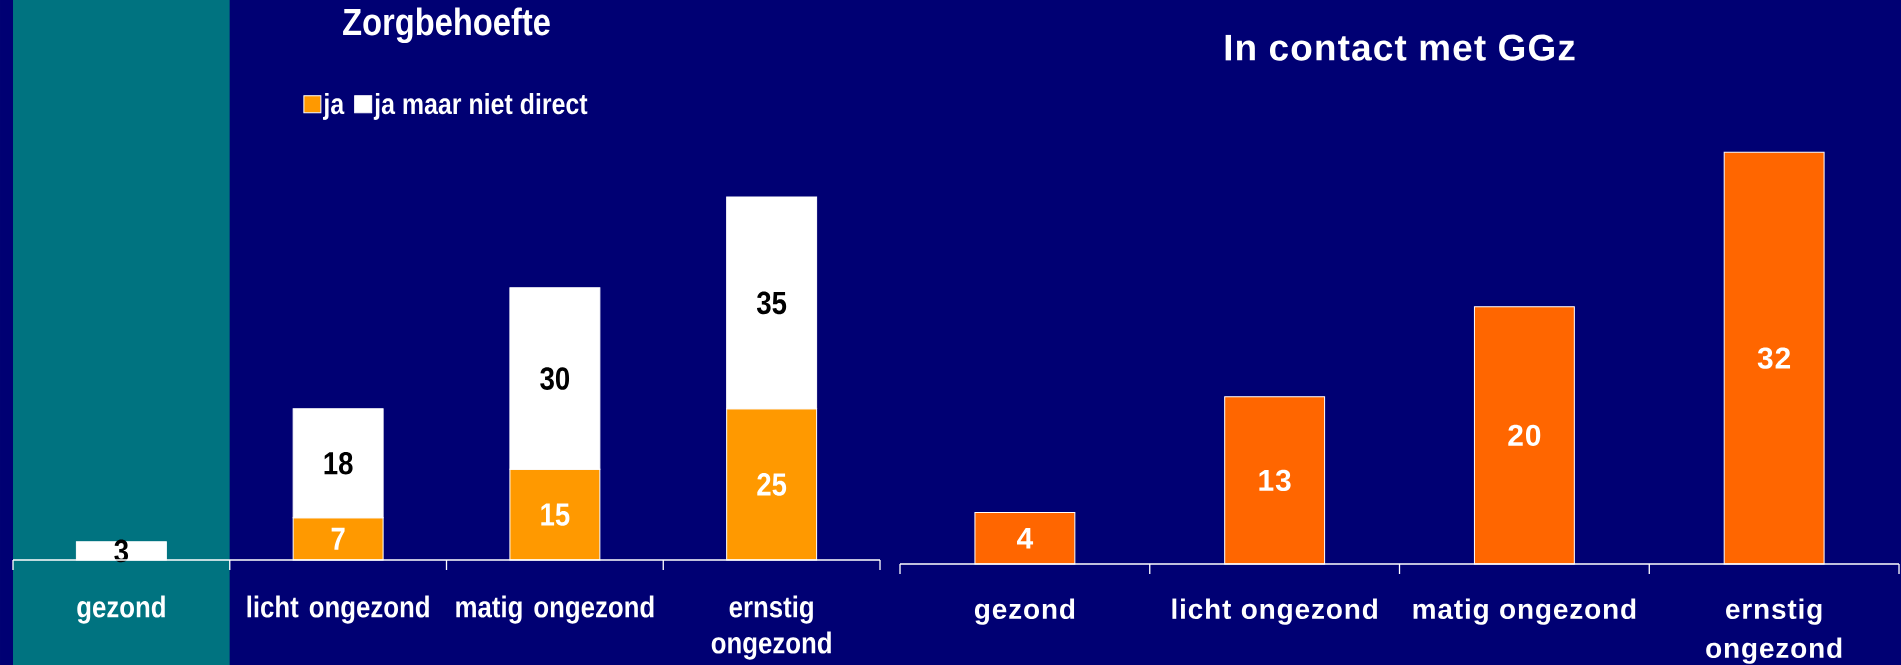 The width and height of the screenshot is (1901, 665). Describe the element at coordinates (333, 106) in the screenshot. I see `legend-label: ja` at that location.